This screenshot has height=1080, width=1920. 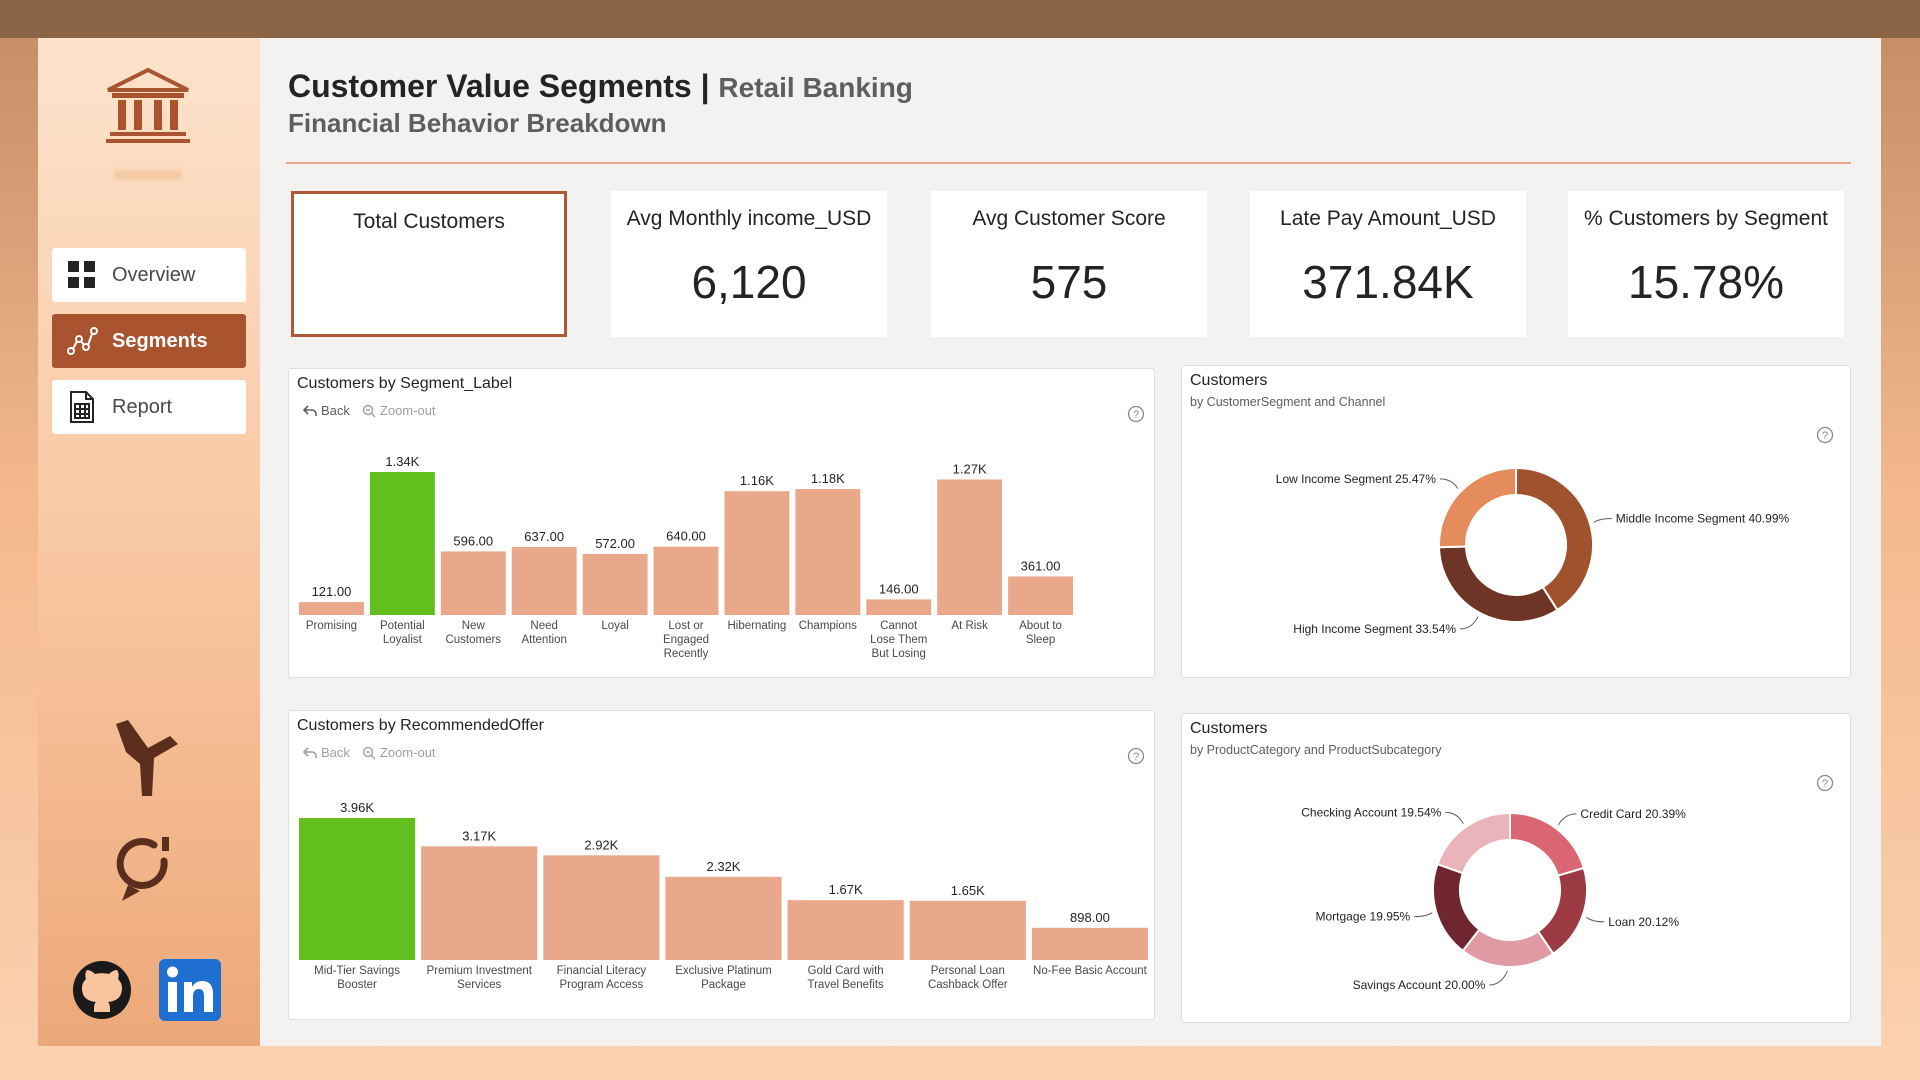 I want to click on page-title-main: Customer Value Segments |, so click(x=499, y=86).